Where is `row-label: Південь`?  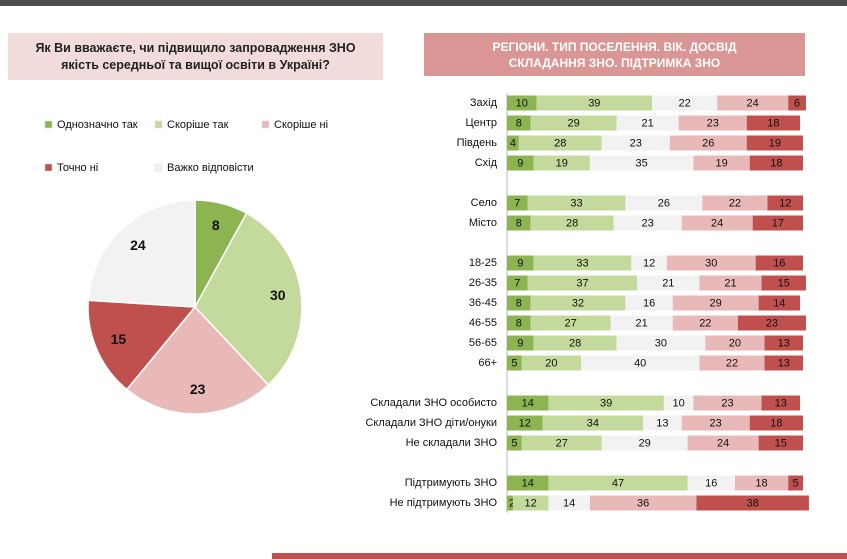 row-label: Південь is located at coordinates (477, 143).